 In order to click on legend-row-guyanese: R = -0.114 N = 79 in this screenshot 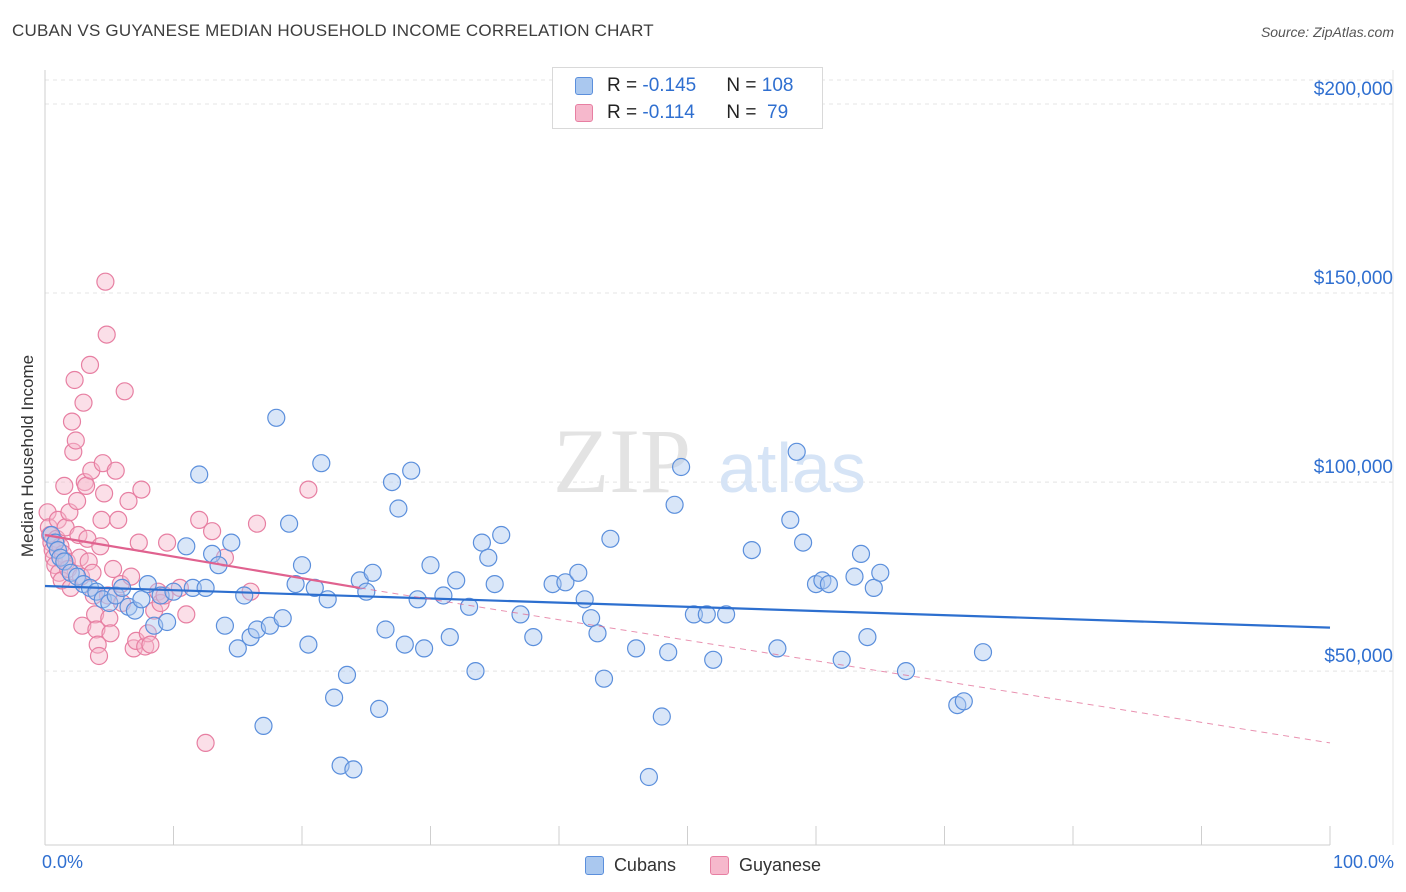, I will do `click(681, 113)`.